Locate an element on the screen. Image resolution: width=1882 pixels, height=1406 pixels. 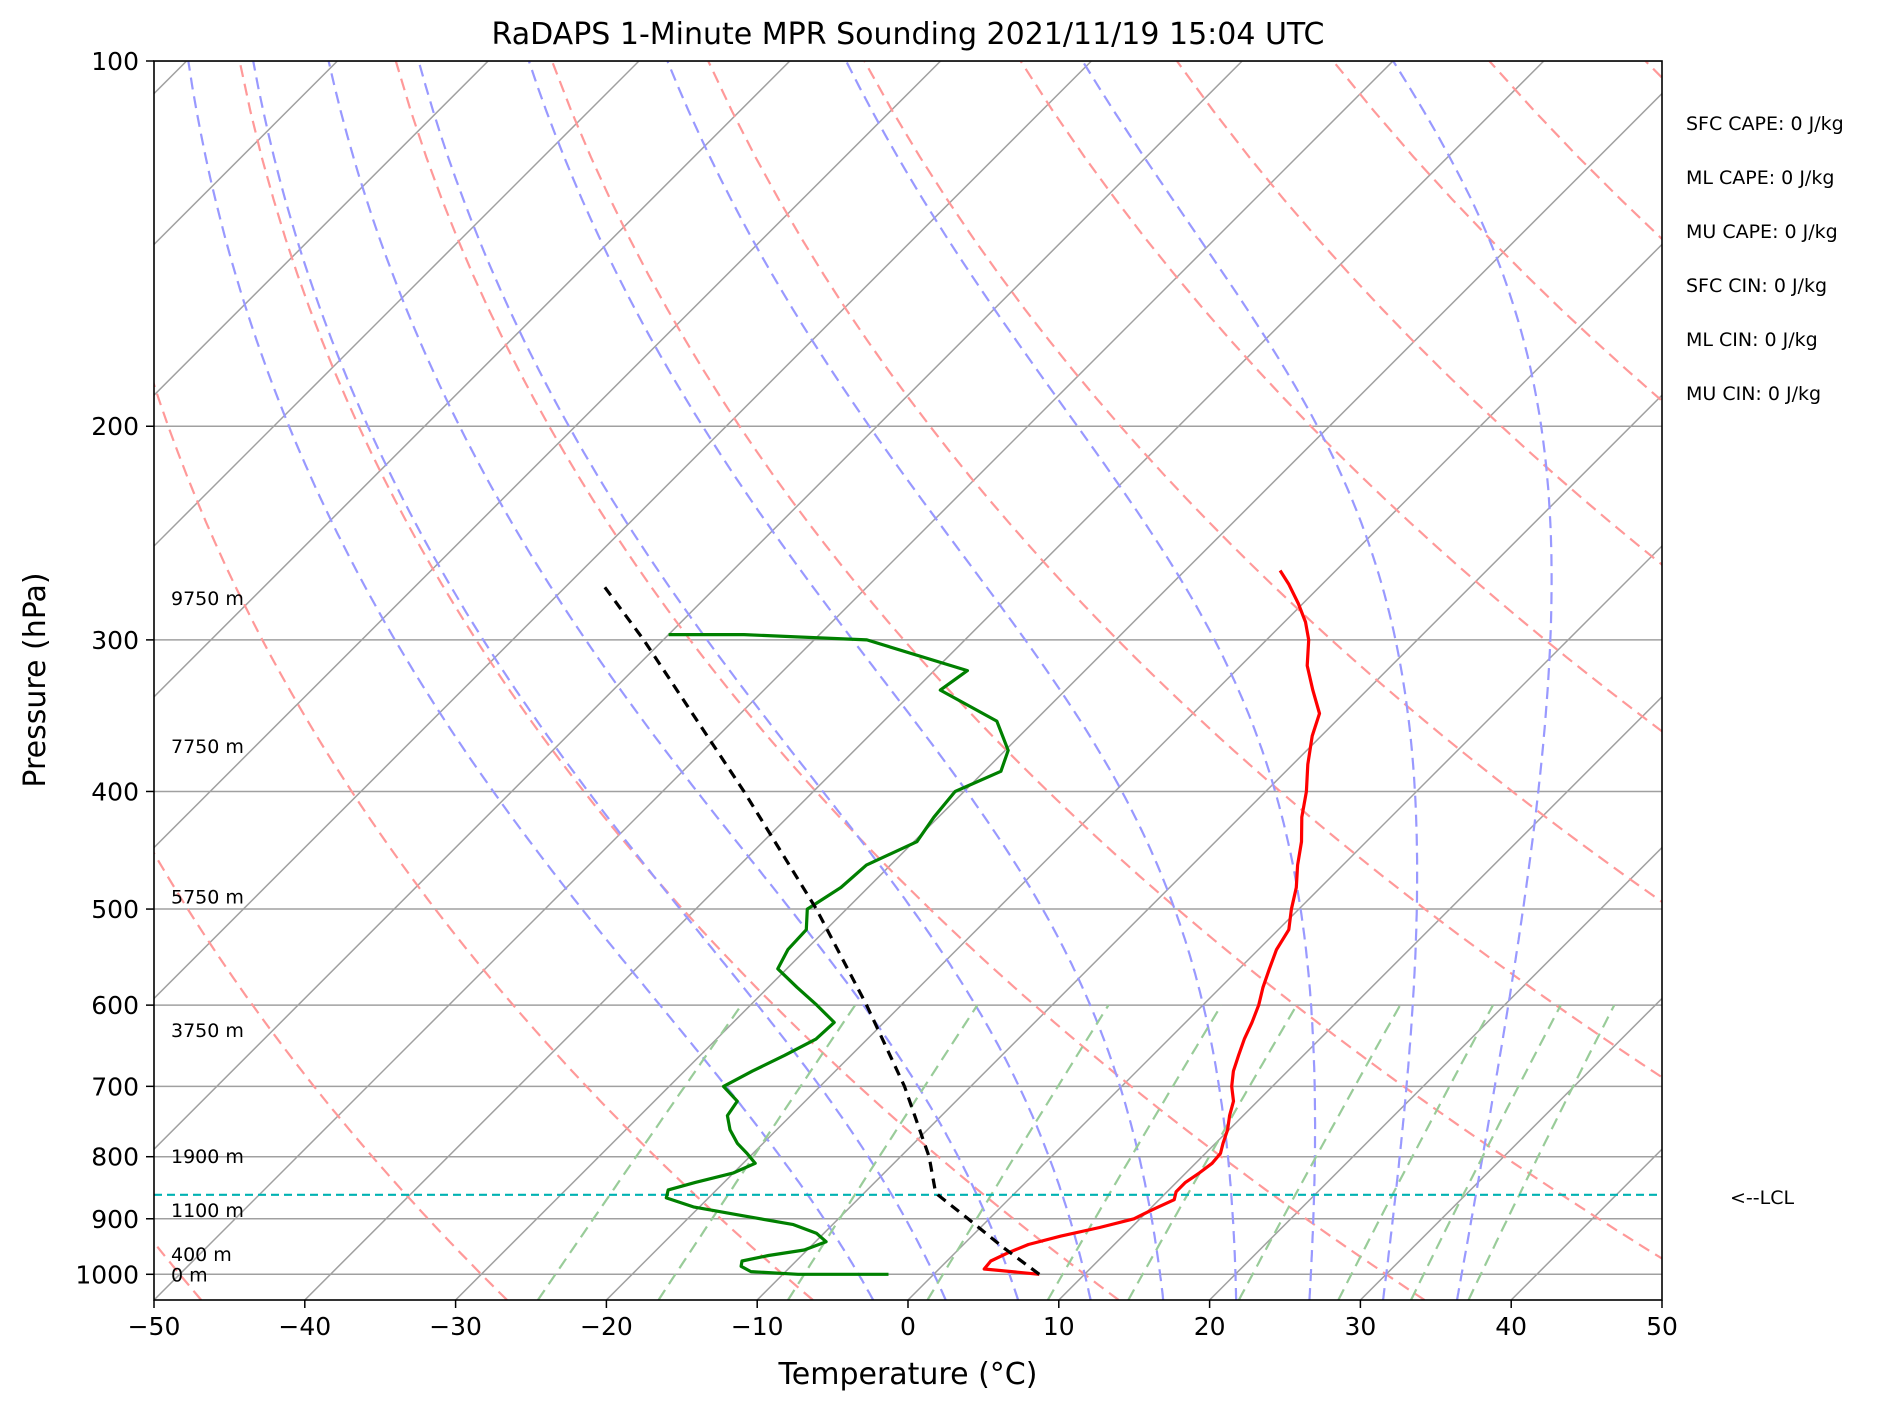
height-label: 400 m is located at coordinates (201, 1255).